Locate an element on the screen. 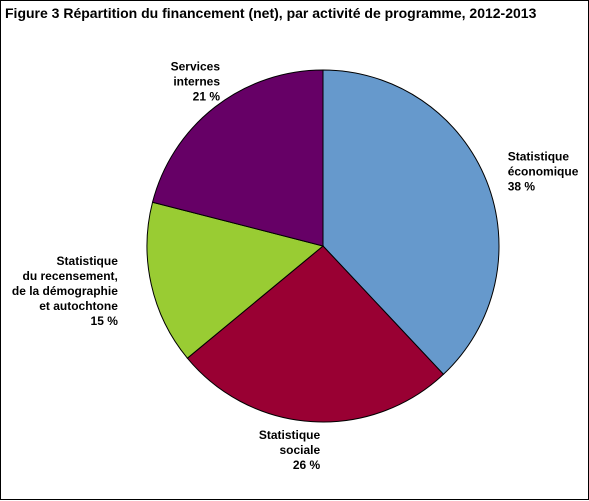 This screenshot has height=501, width=589. slice-category-label: Services is located at coordinates (196, 66).